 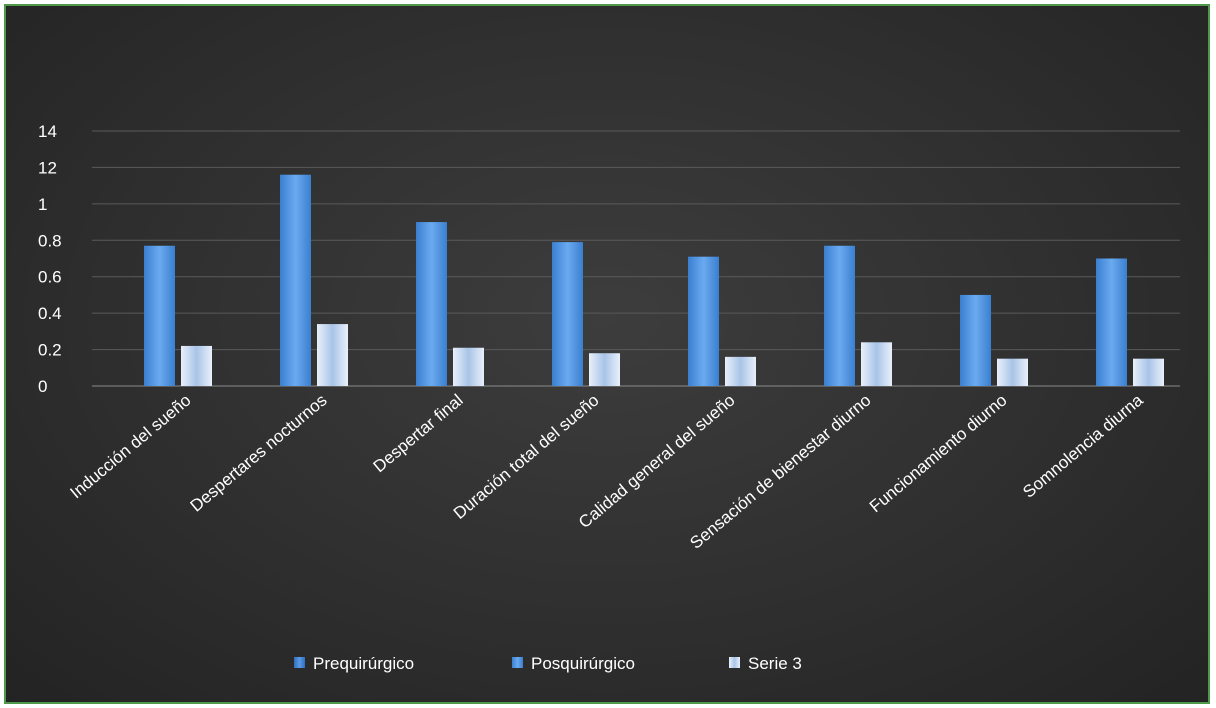 What do you see at coordinates (42, 204) in the screenshot?
I see `y-tick-label: 1` at bounding box center [42, 204].